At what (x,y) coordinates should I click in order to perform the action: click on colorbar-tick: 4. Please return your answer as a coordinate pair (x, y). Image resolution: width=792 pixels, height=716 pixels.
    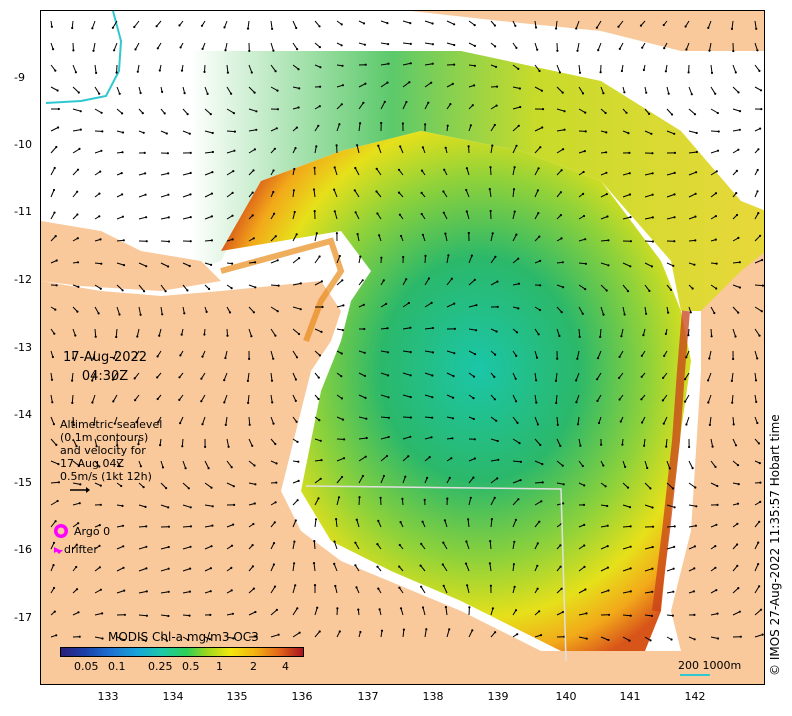
    Looking at the image, I should click on (285, 666).